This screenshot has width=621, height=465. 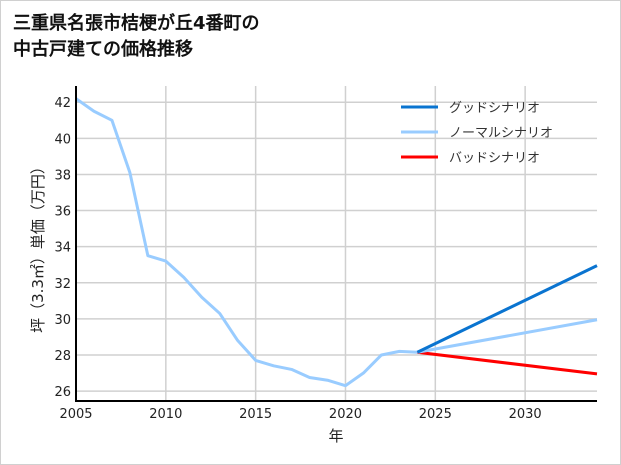 What do you see at coordinates (501, 133) in the screenshot?
I see `legend-label: ノーマルシナリオ` at bounding box center [501, 133].